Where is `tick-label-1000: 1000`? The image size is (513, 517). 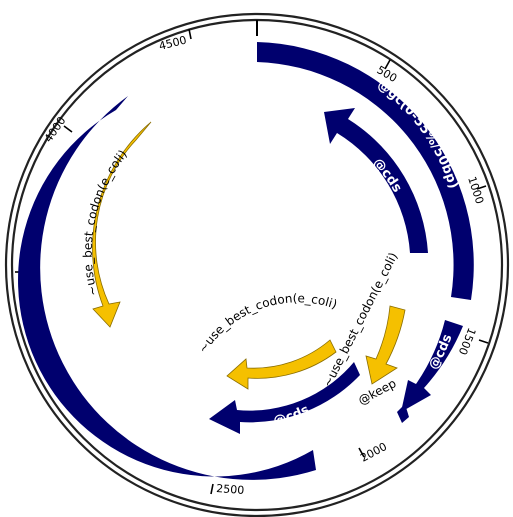
tick-label-1000: 1000 is located at coordinates (475, 190).